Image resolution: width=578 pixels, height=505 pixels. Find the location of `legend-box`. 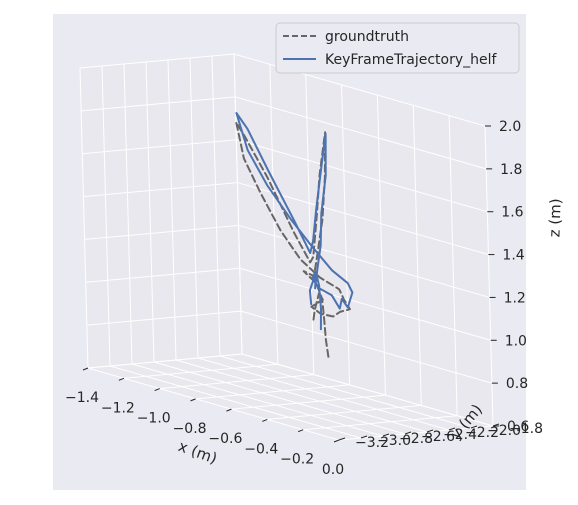

legend-box is located at coordinates (397, 48).